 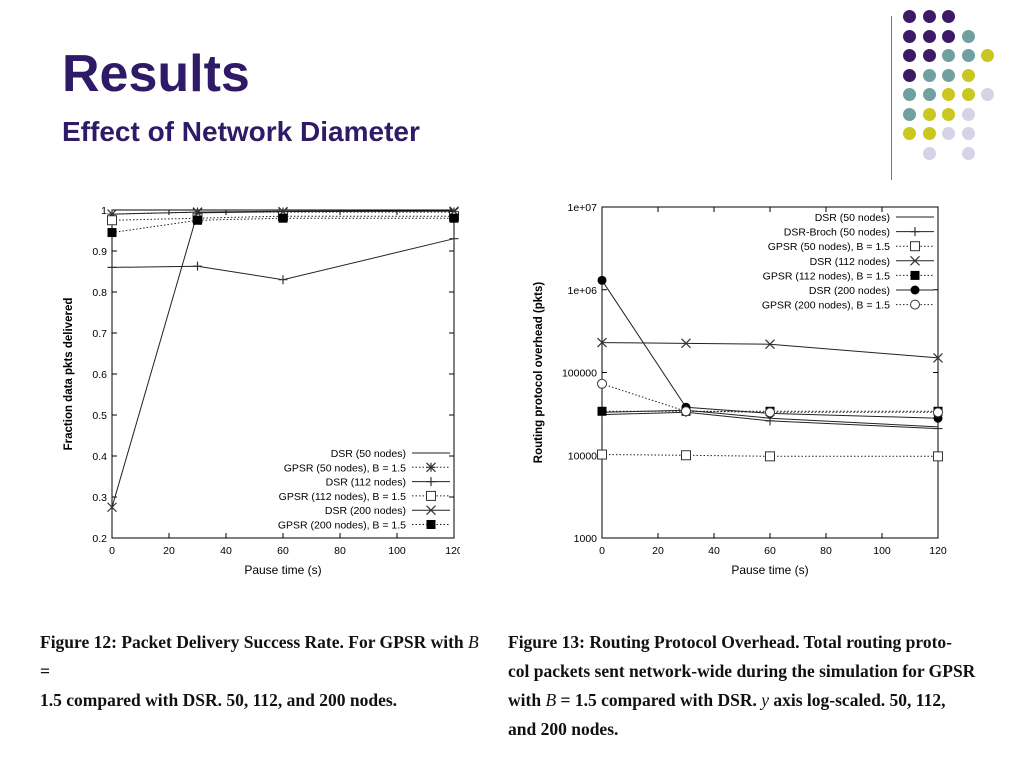 I want to click on fig13-y-axis-label: Routing protocol overhead (pkts), so click(x=539, y=373).